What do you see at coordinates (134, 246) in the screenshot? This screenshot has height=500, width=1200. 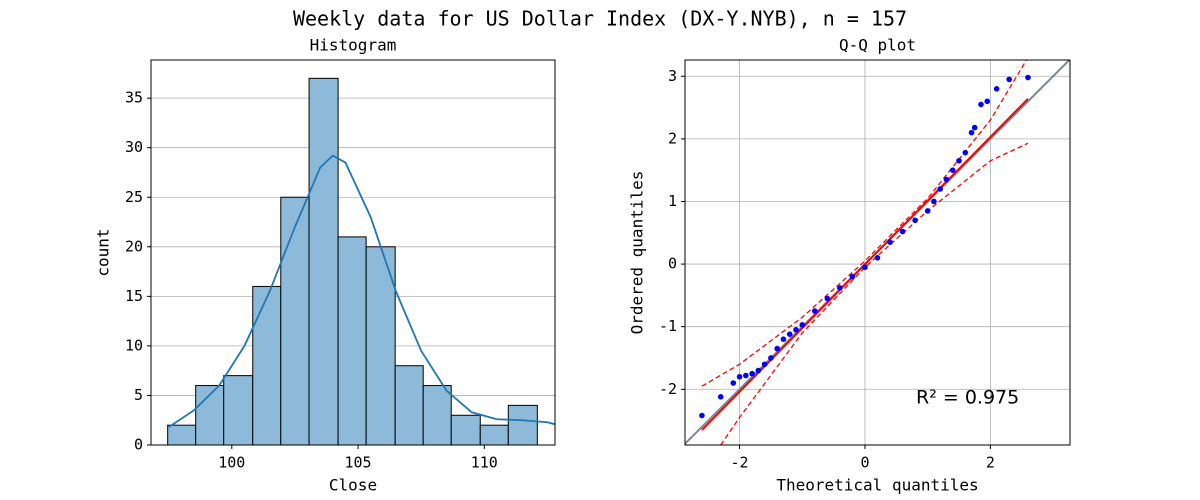 I see `y-tick-label: 20` at bounding box center [134, 246].